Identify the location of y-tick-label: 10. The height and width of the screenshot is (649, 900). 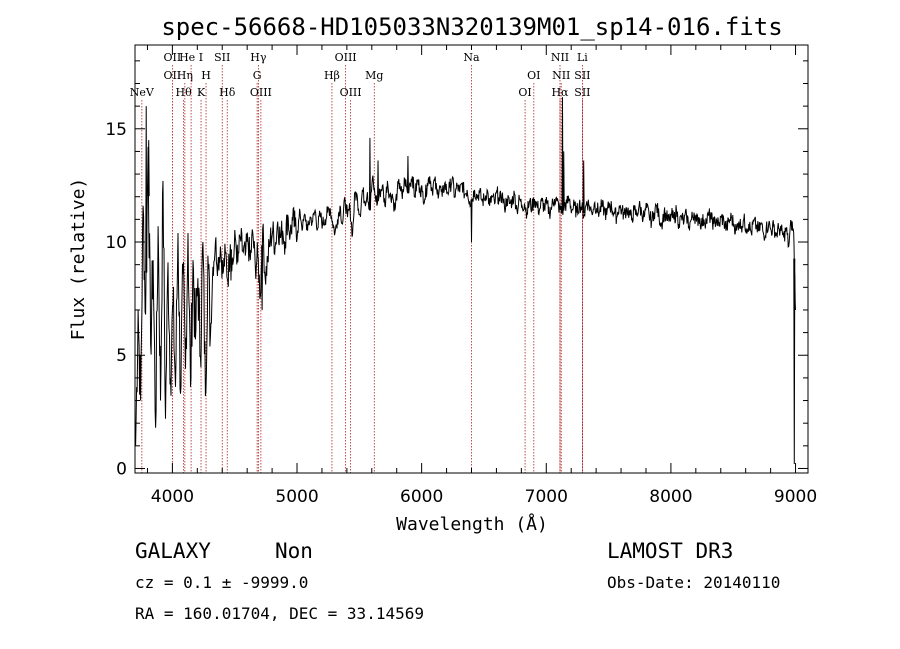
(116, 243).